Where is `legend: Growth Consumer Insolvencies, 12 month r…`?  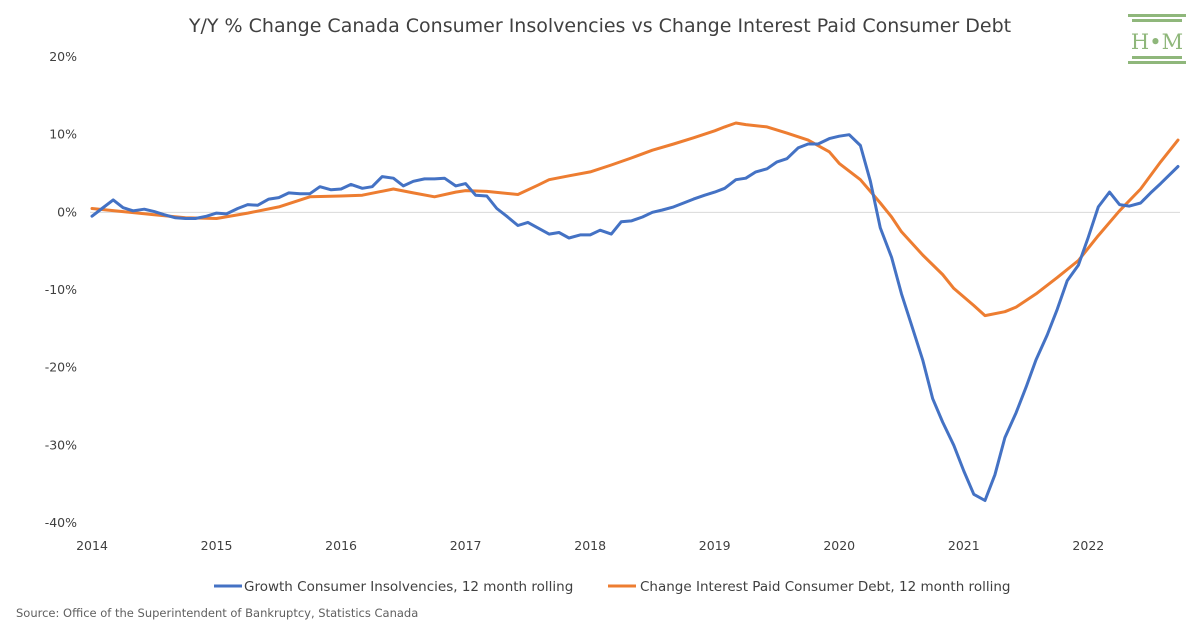
legend: Growth Consumer Insolvencies, 12 month r… is located at coordinates (612, 587).